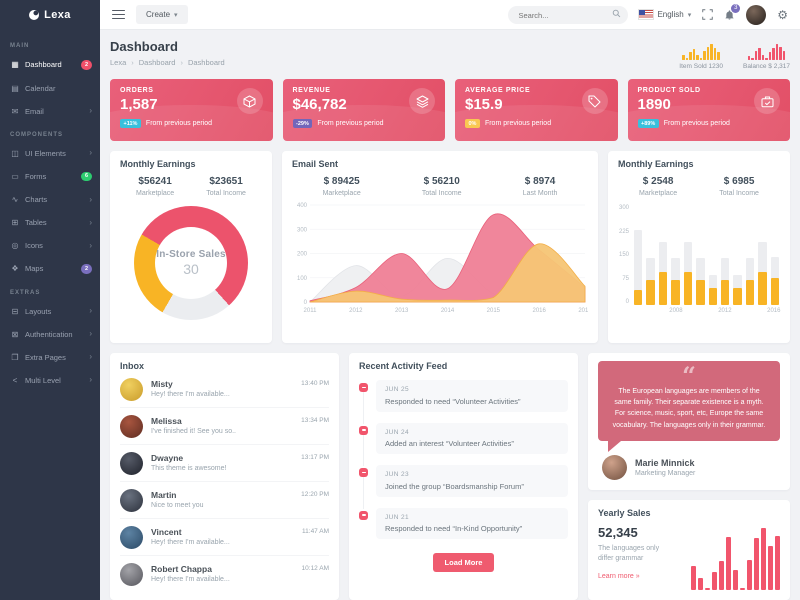 This screenshot has width=800, height=600. I want to click on earnings-bar-plot, so click(706, 255).